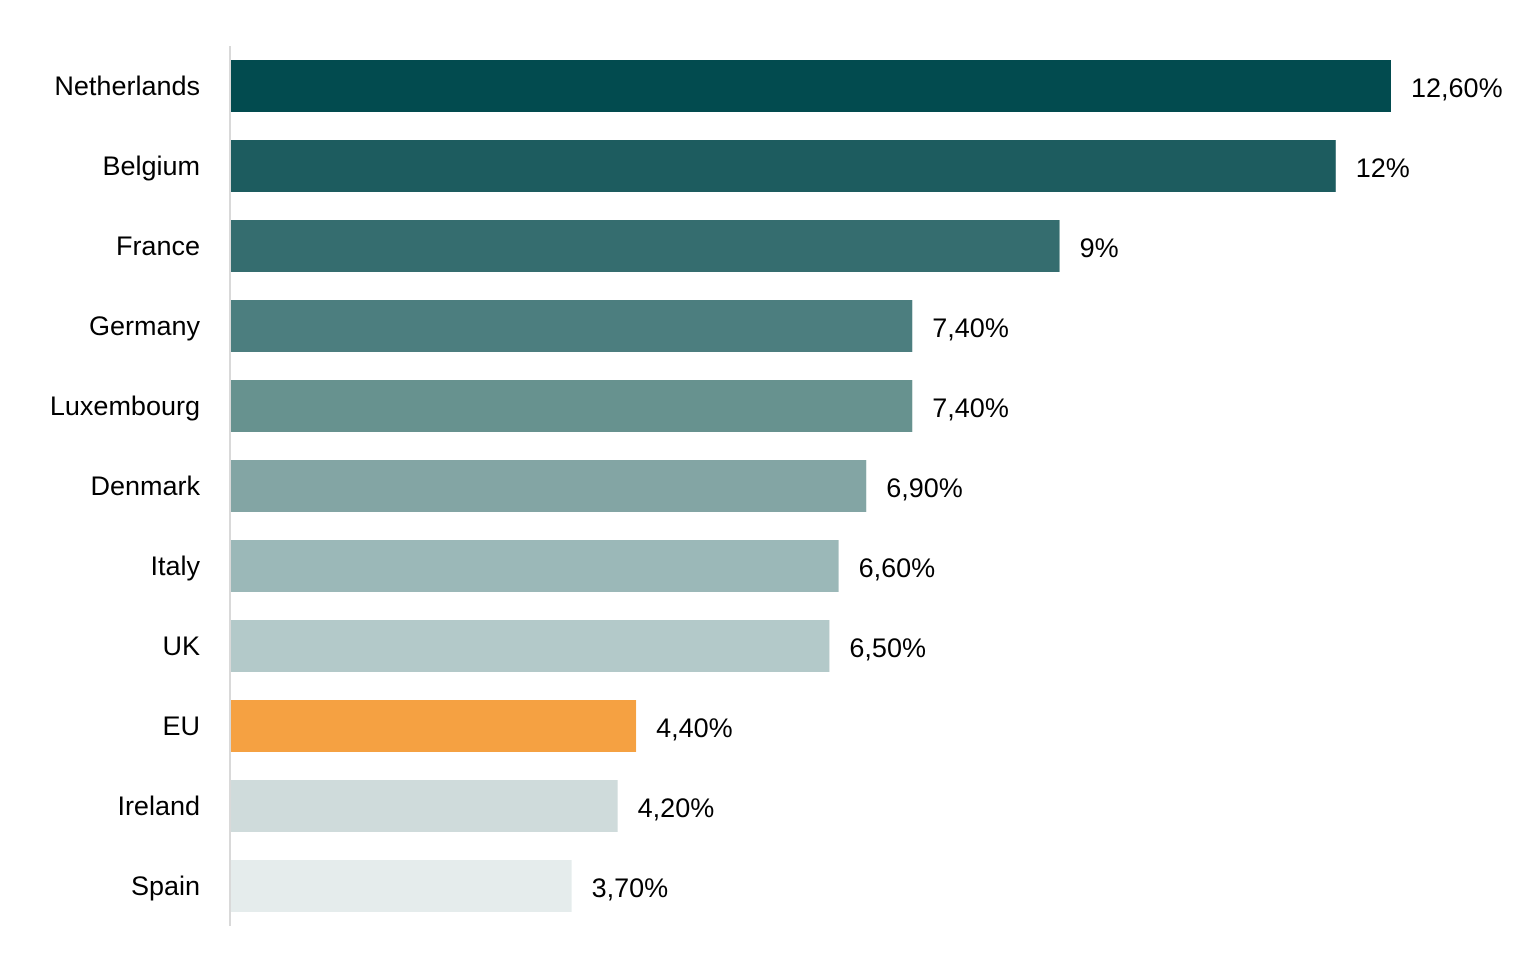  Describe the element at coordinates (630, 888) in the screenshot. I see `value-label: 3,70%` at that location.